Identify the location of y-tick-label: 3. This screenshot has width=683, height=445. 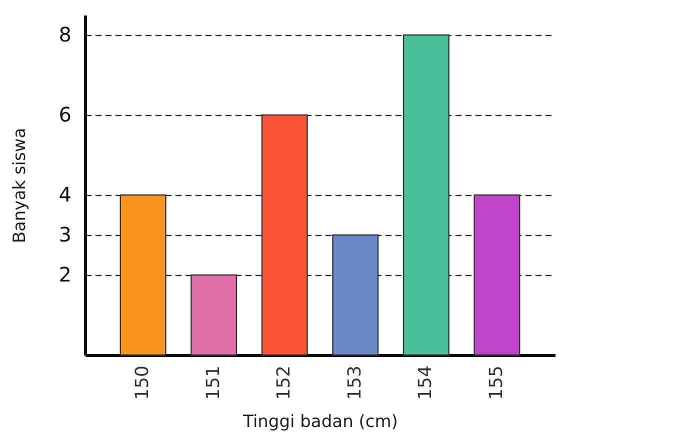
(65, 234).